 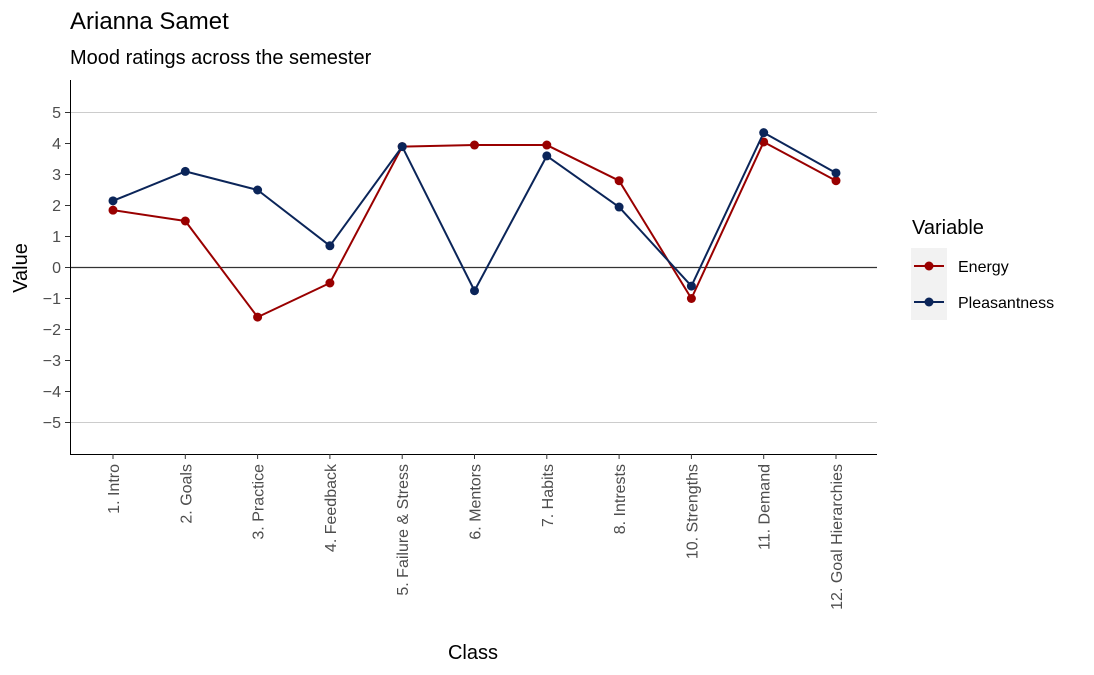 I want to click on legend: Variable Energy Pleasantness, so click(x=982, y=268).